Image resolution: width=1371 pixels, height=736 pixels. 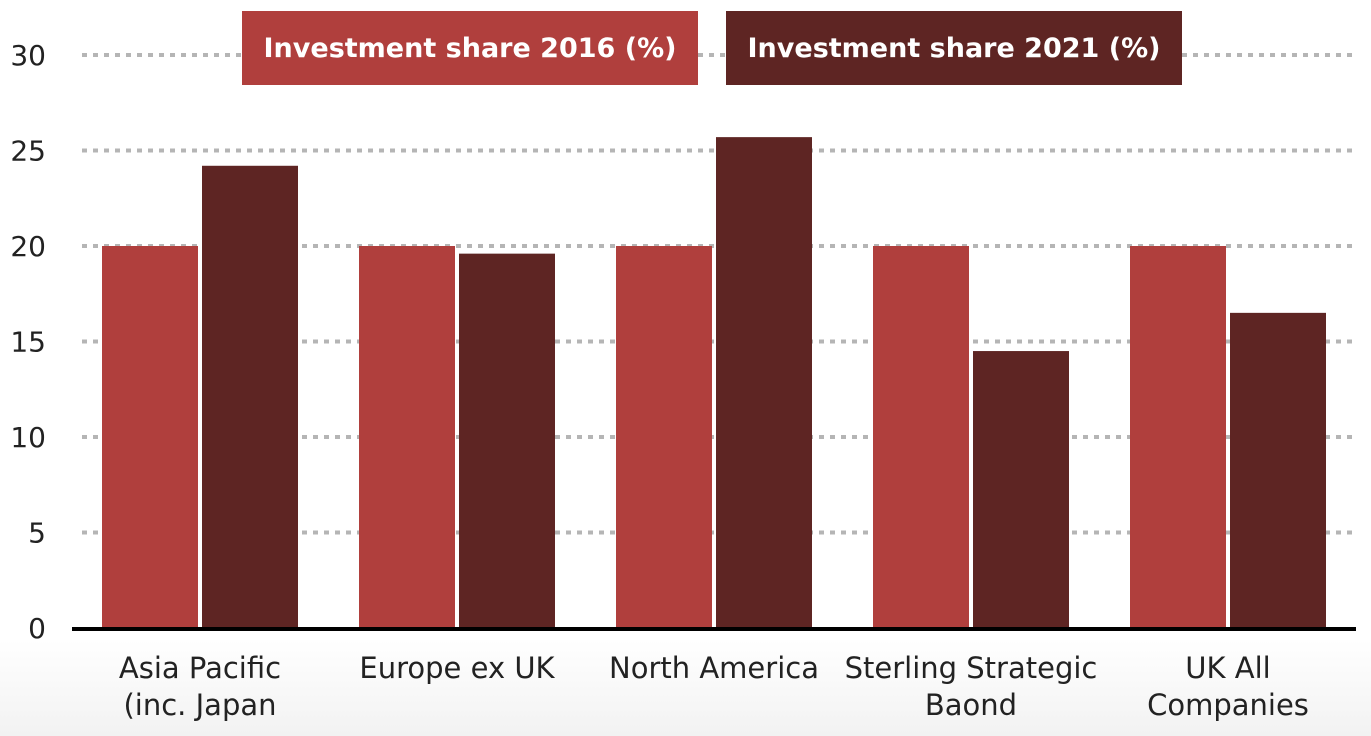 I want to click on y-tick-label-15: 15, so click(x=28, y=342).